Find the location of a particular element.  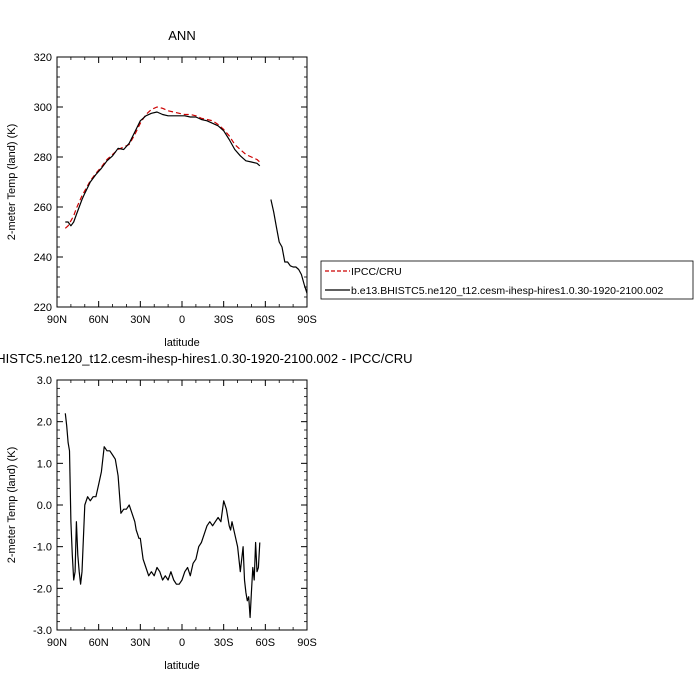

top-x-tick-label: 60N is located at coordinates (99, 320).